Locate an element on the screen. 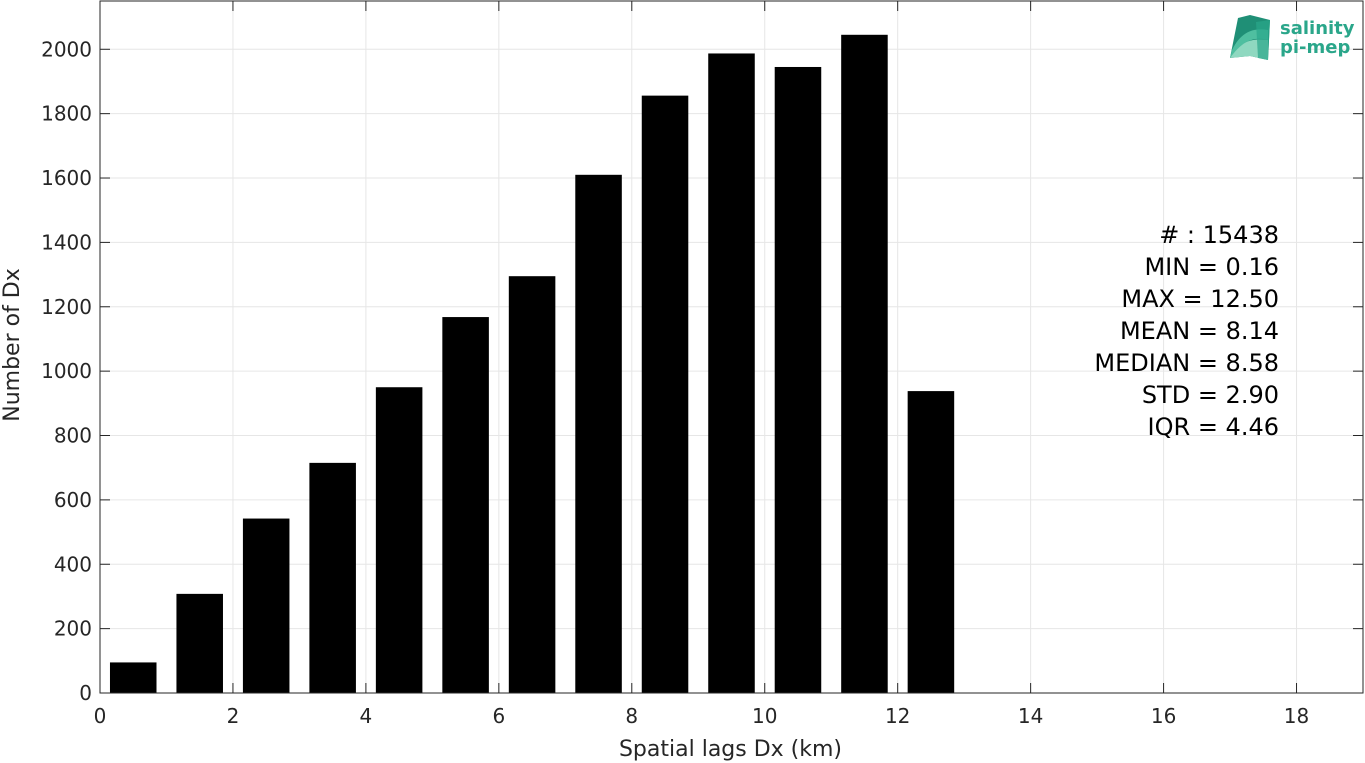 This screenshot has width=1365, height=763. stat-line: # : 15438 is located at coordinates (1219, 235).